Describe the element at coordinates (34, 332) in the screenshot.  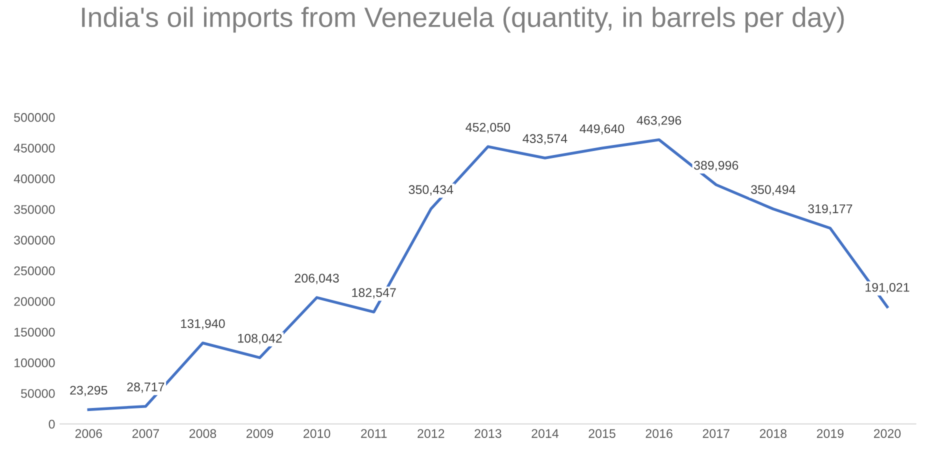
I see `y-tick-label: 150000` at that location.